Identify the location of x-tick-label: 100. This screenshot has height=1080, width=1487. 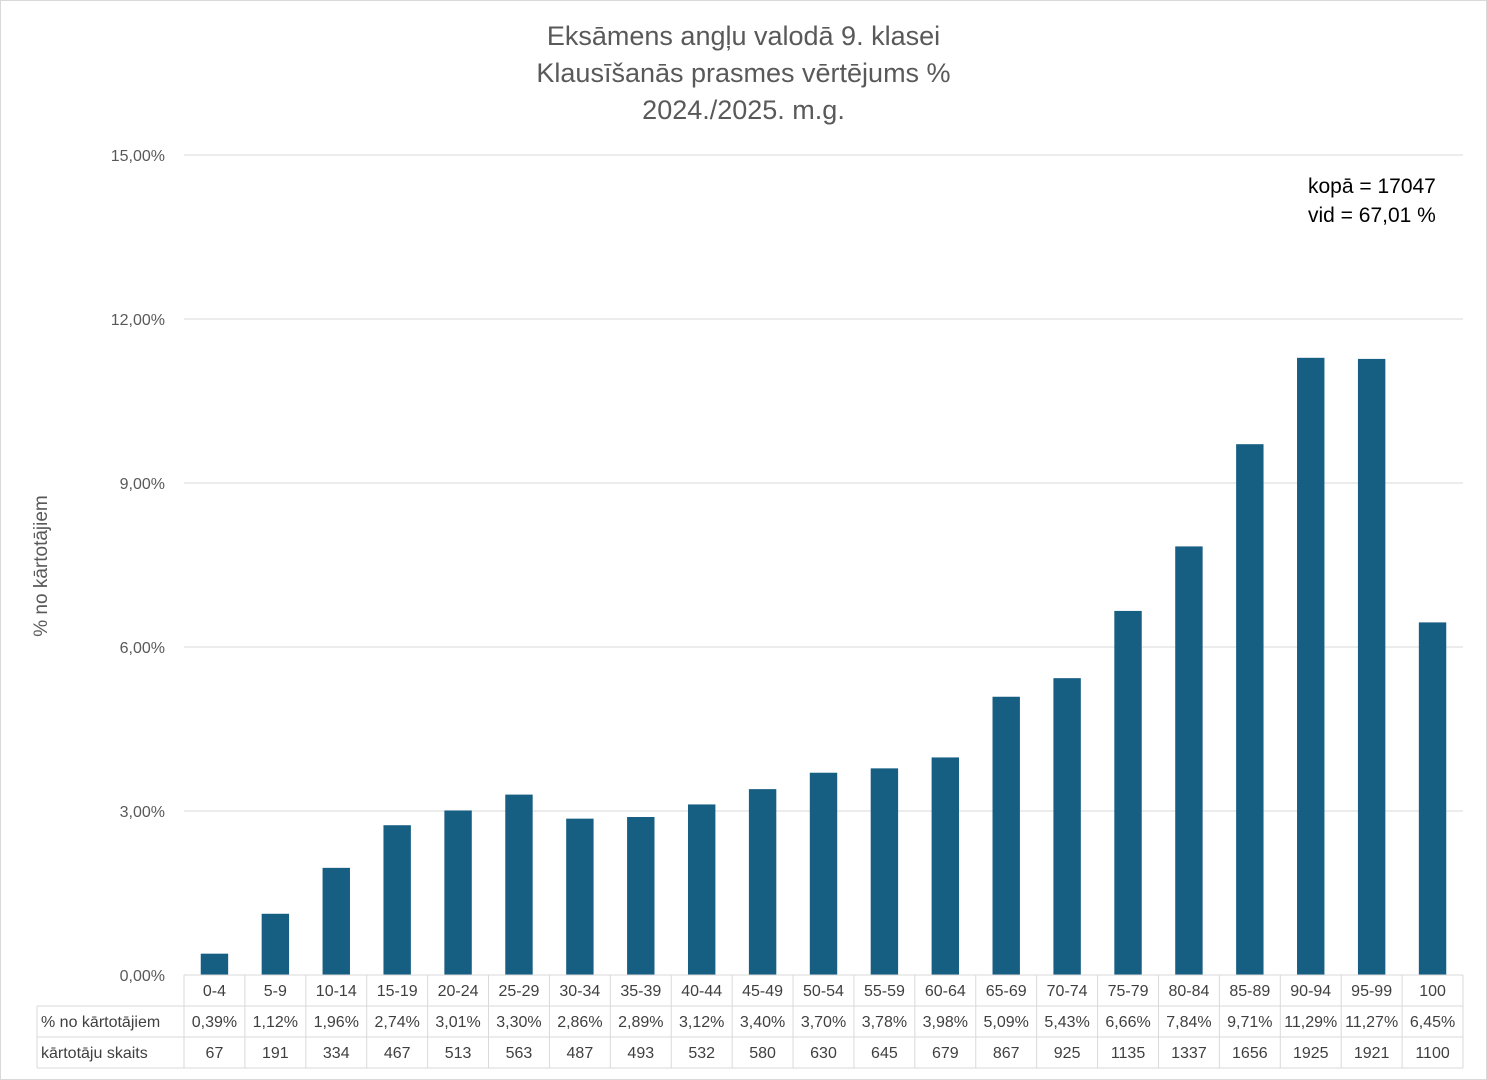
(1432, 991).